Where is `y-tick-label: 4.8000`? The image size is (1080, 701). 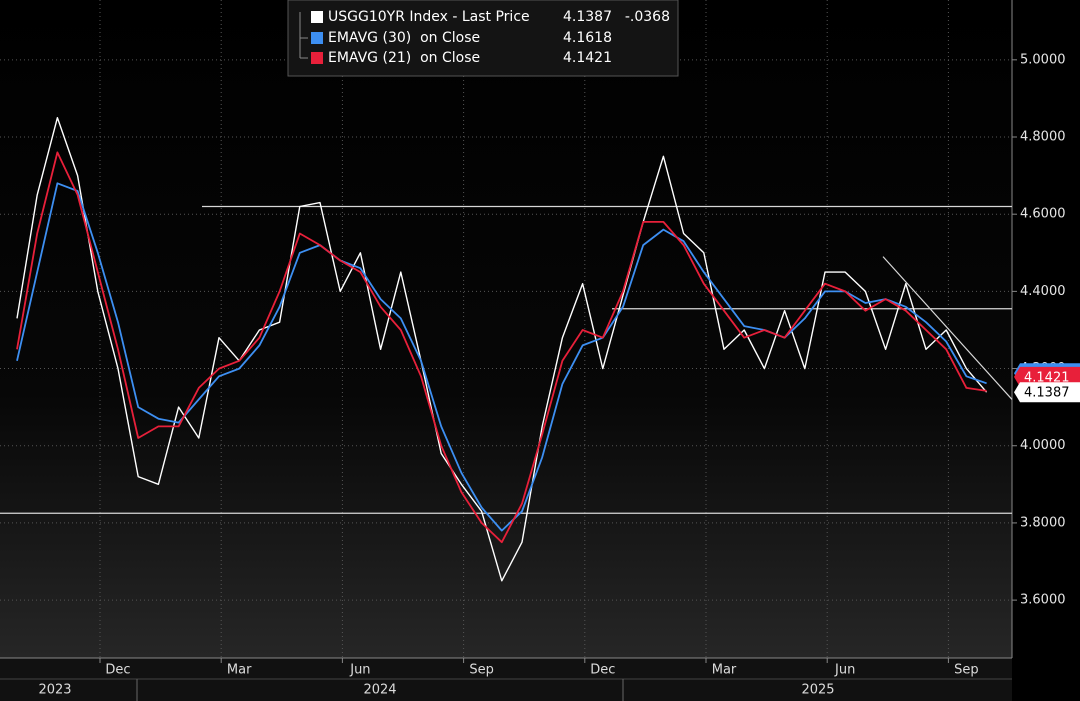
y-tick-label: 4.8000 is located at coordinates (1043, 137).